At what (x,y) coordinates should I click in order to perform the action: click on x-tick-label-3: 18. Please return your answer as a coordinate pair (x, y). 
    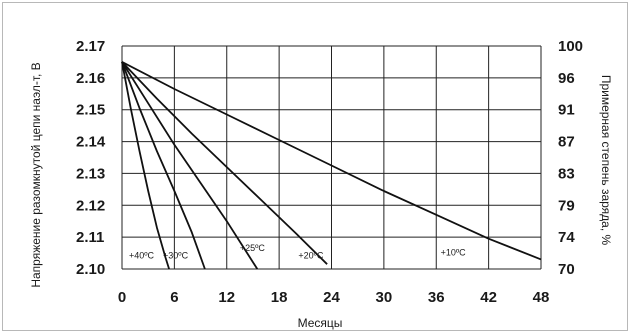
    Looking at the image, I should click on (279, 297).